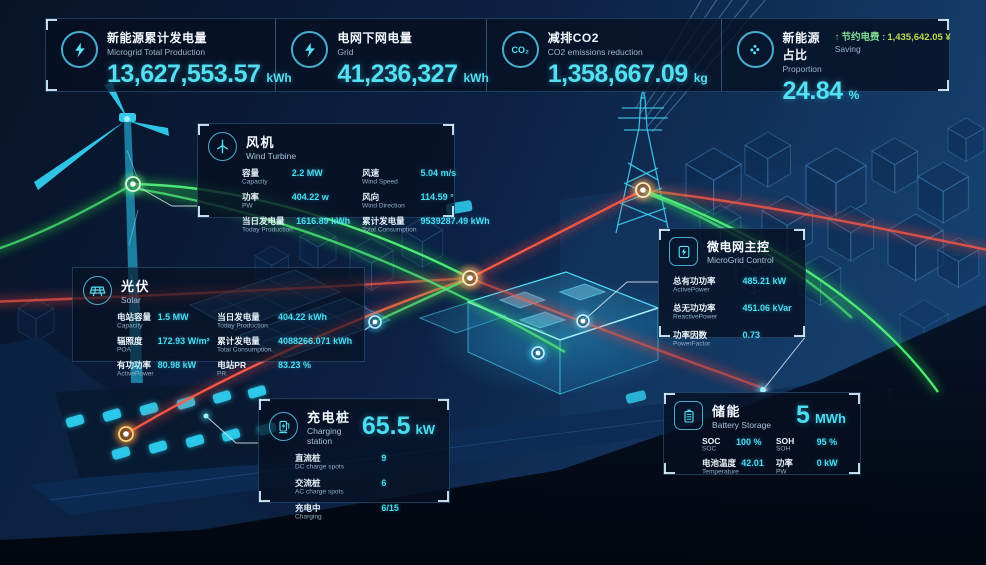 The height and width of the screenshot is (565, 986). I want to click on saving-label-en: Saving, so click(847, 49).